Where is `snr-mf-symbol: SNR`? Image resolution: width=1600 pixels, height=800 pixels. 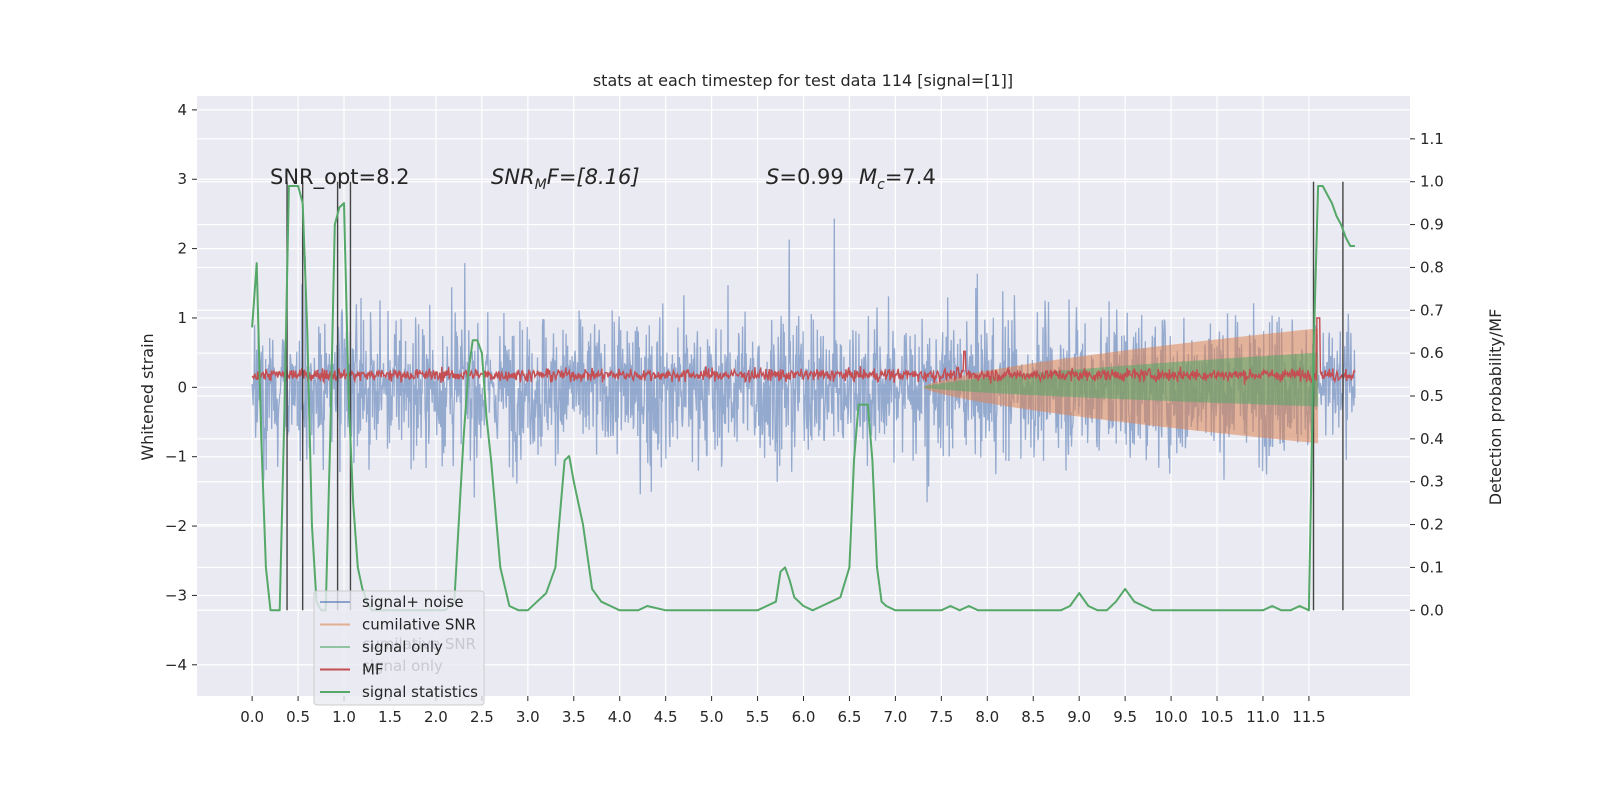 snr-mf-symbol: SNR is located at coordinates (513, 177).